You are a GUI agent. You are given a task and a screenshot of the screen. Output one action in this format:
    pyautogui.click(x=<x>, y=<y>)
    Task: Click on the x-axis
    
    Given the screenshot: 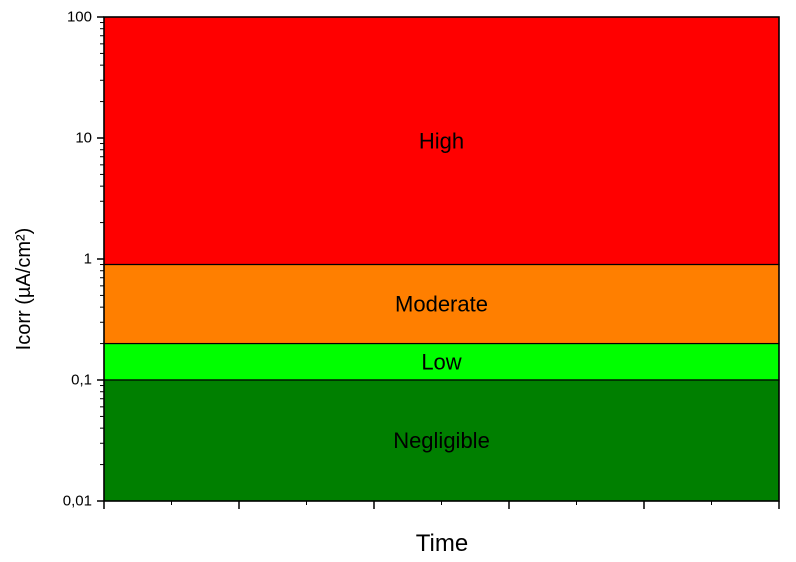 What is the action you would take?
    pyautogui.click(x=441, y=505)
    